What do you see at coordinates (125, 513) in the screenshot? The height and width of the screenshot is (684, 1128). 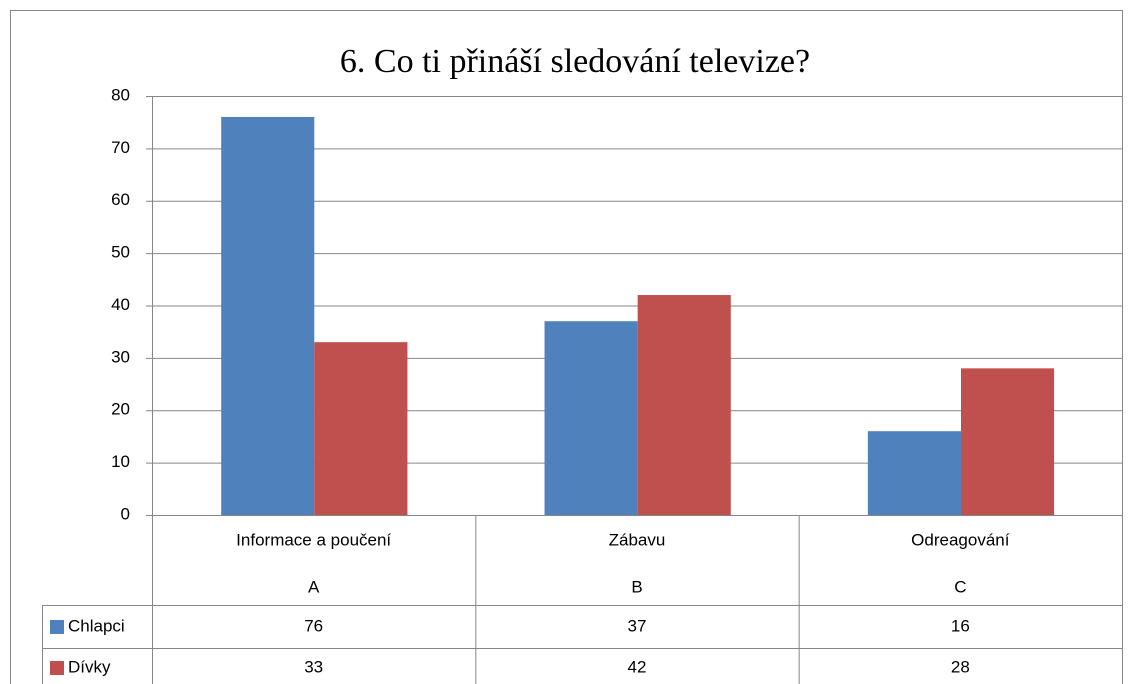 I see `y-tick-label: 0` at bounding box center [125, 513].